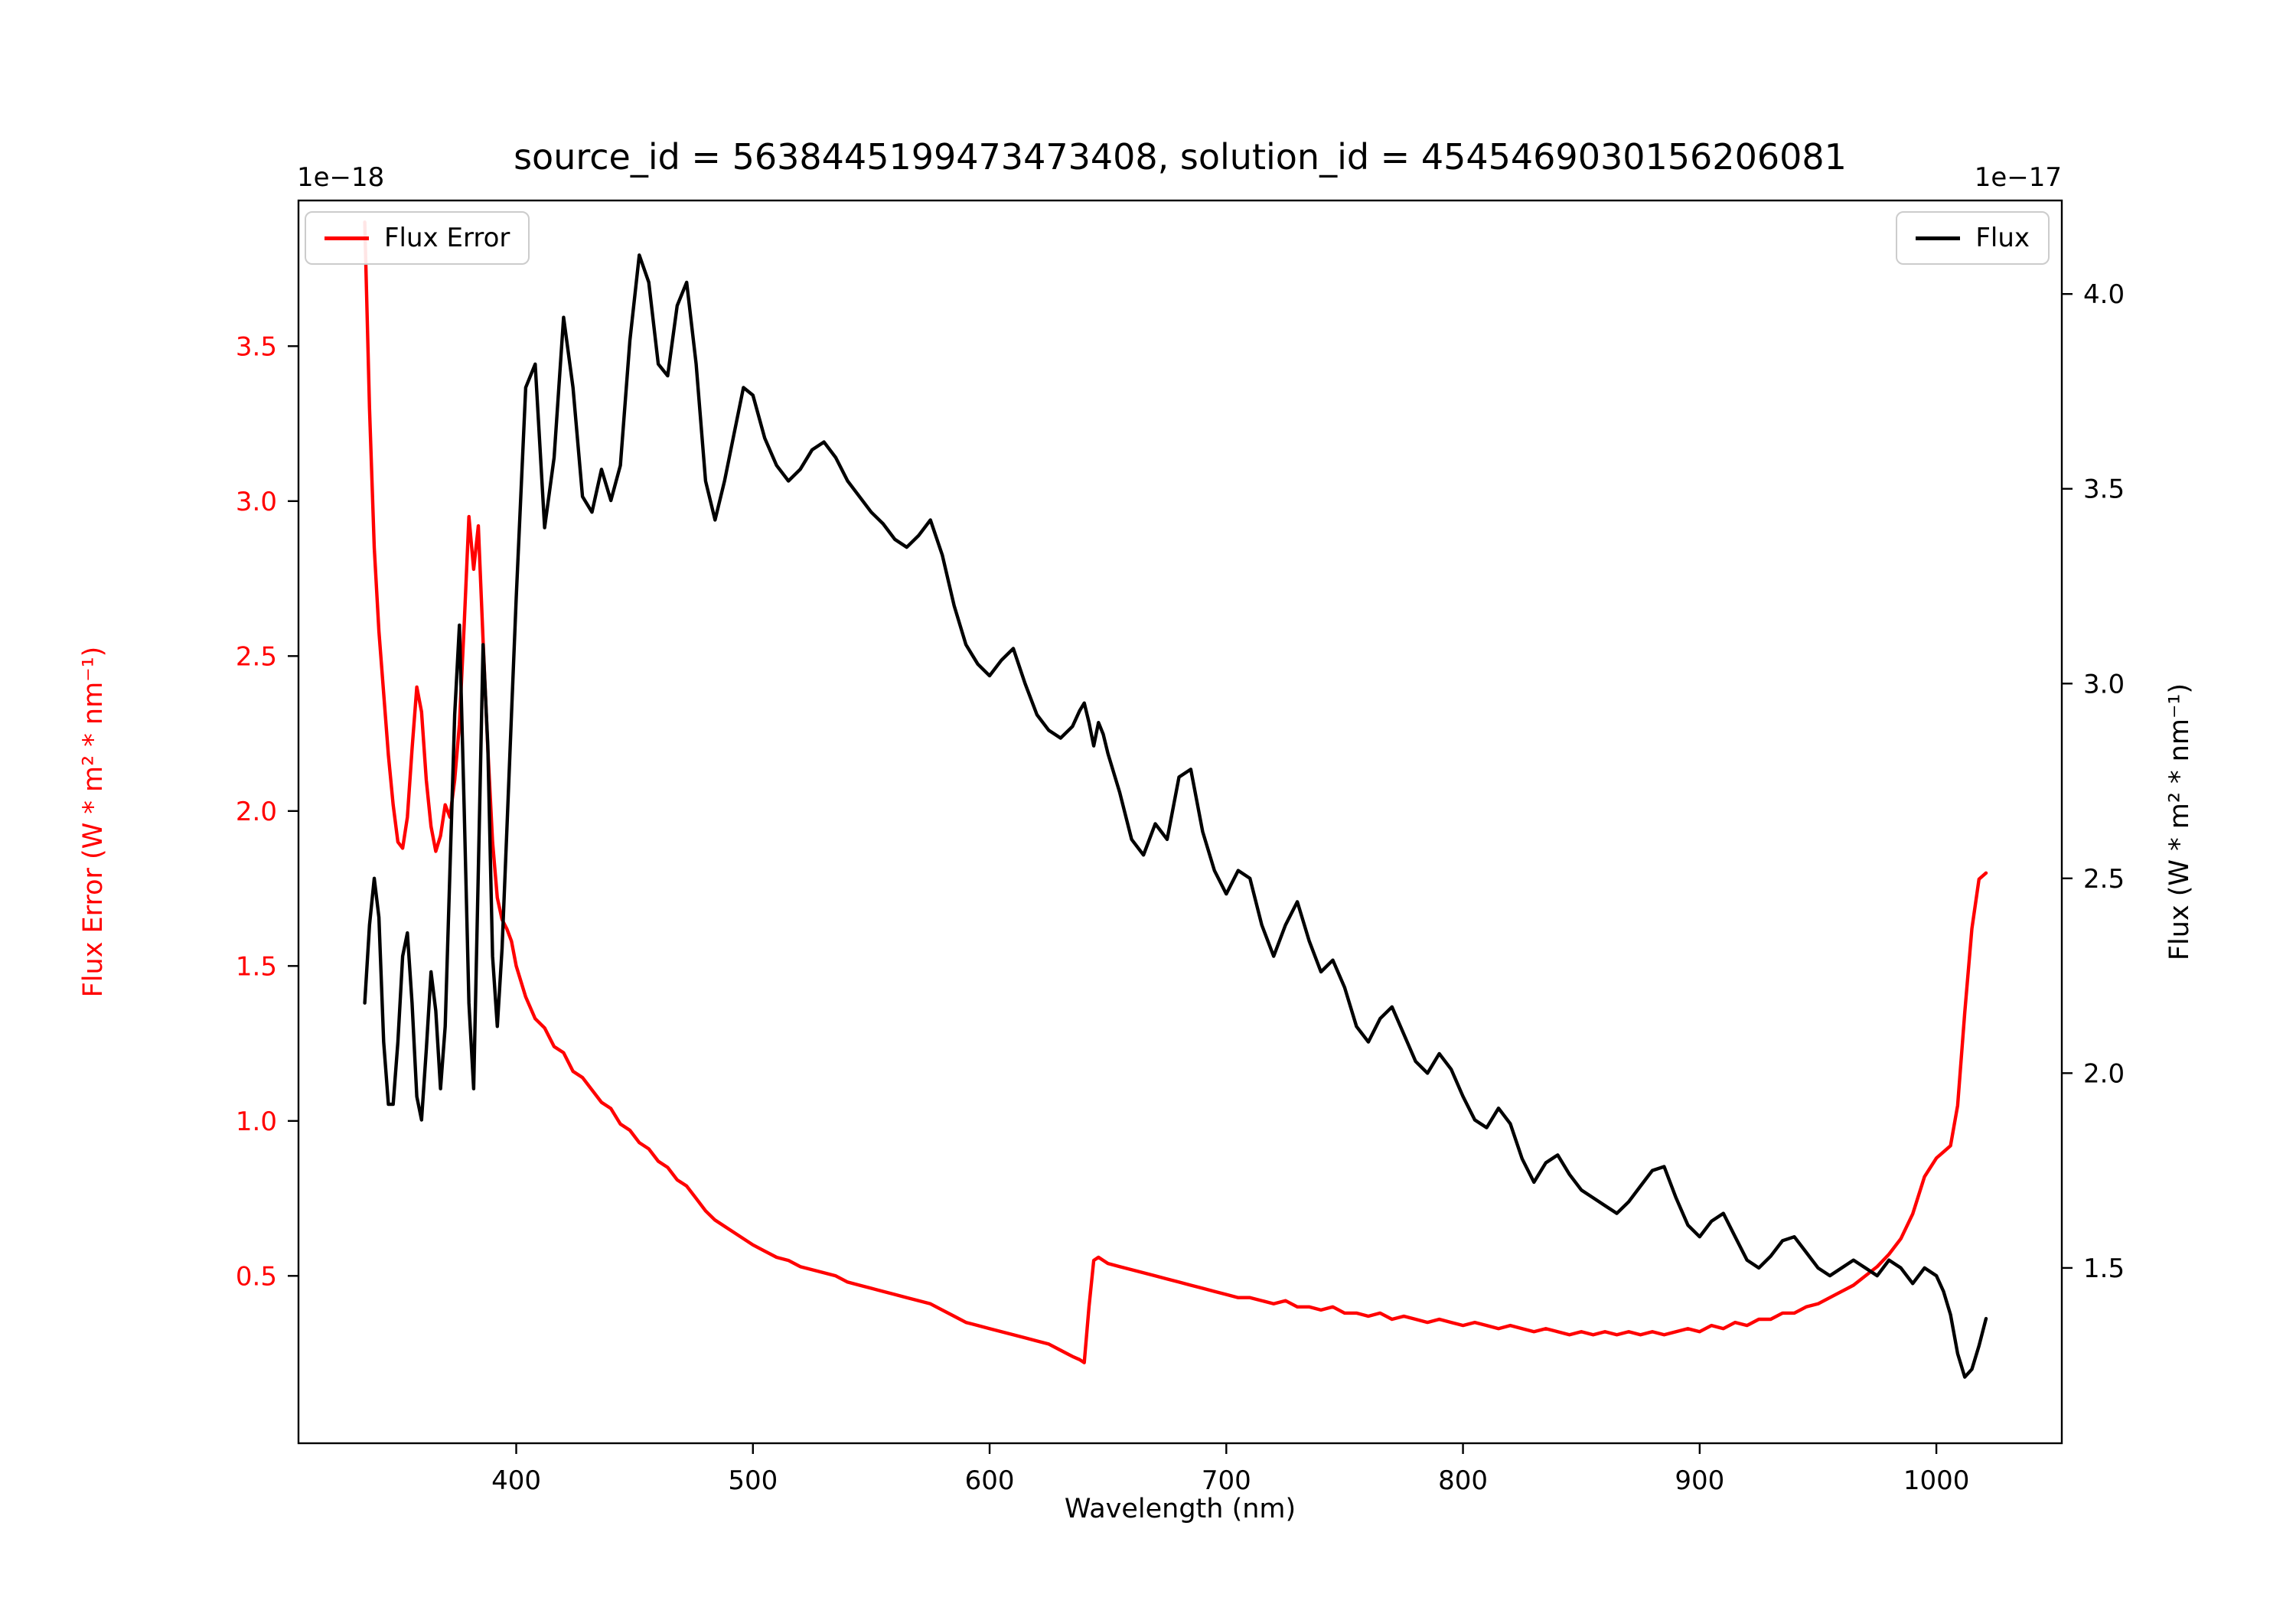 The width and height of the screenshot is (2296, 1607). I want to click on flux-legend-label: Flux, so click(2002, 238).